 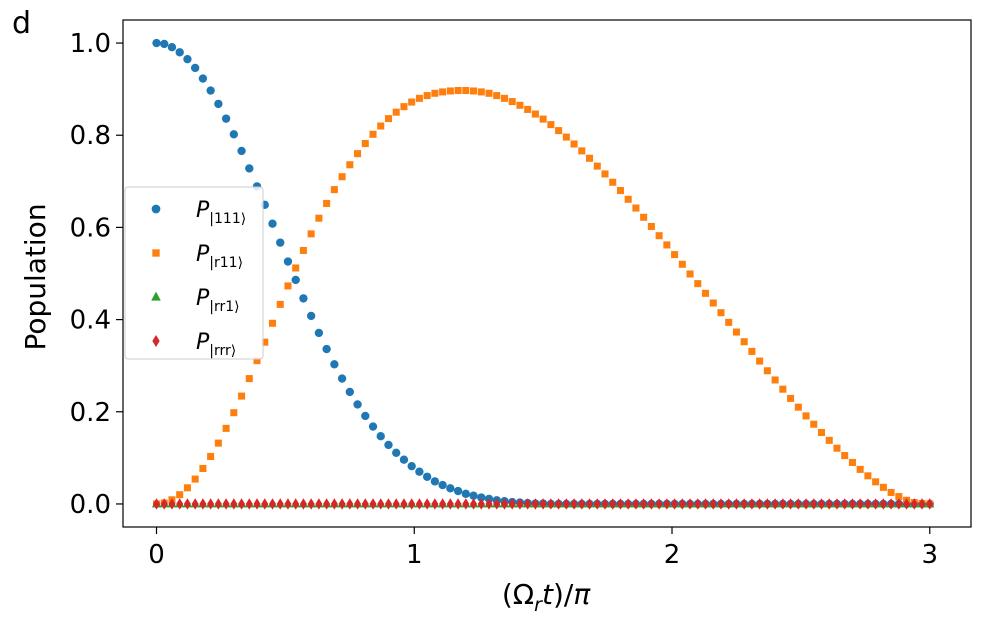 What do you see at coordinates (672, 555) in the screenshot?
I see `x-tick-label: 2` at bounding box center [672, 555].